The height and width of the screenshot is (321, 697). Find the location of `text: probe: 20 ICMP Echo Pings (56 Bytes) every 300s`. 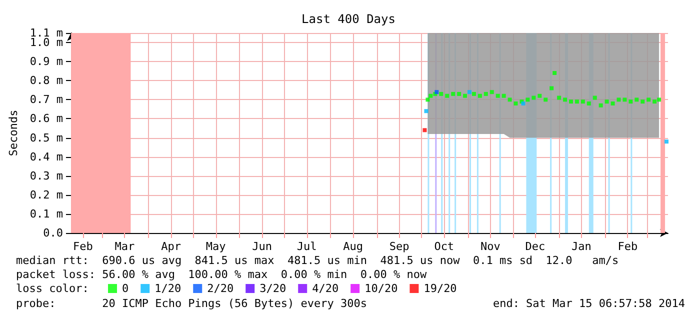

text: probe: 20 ICMP Echo Pings (56 Bytes) every 300s is located at coordinates (191, 303).